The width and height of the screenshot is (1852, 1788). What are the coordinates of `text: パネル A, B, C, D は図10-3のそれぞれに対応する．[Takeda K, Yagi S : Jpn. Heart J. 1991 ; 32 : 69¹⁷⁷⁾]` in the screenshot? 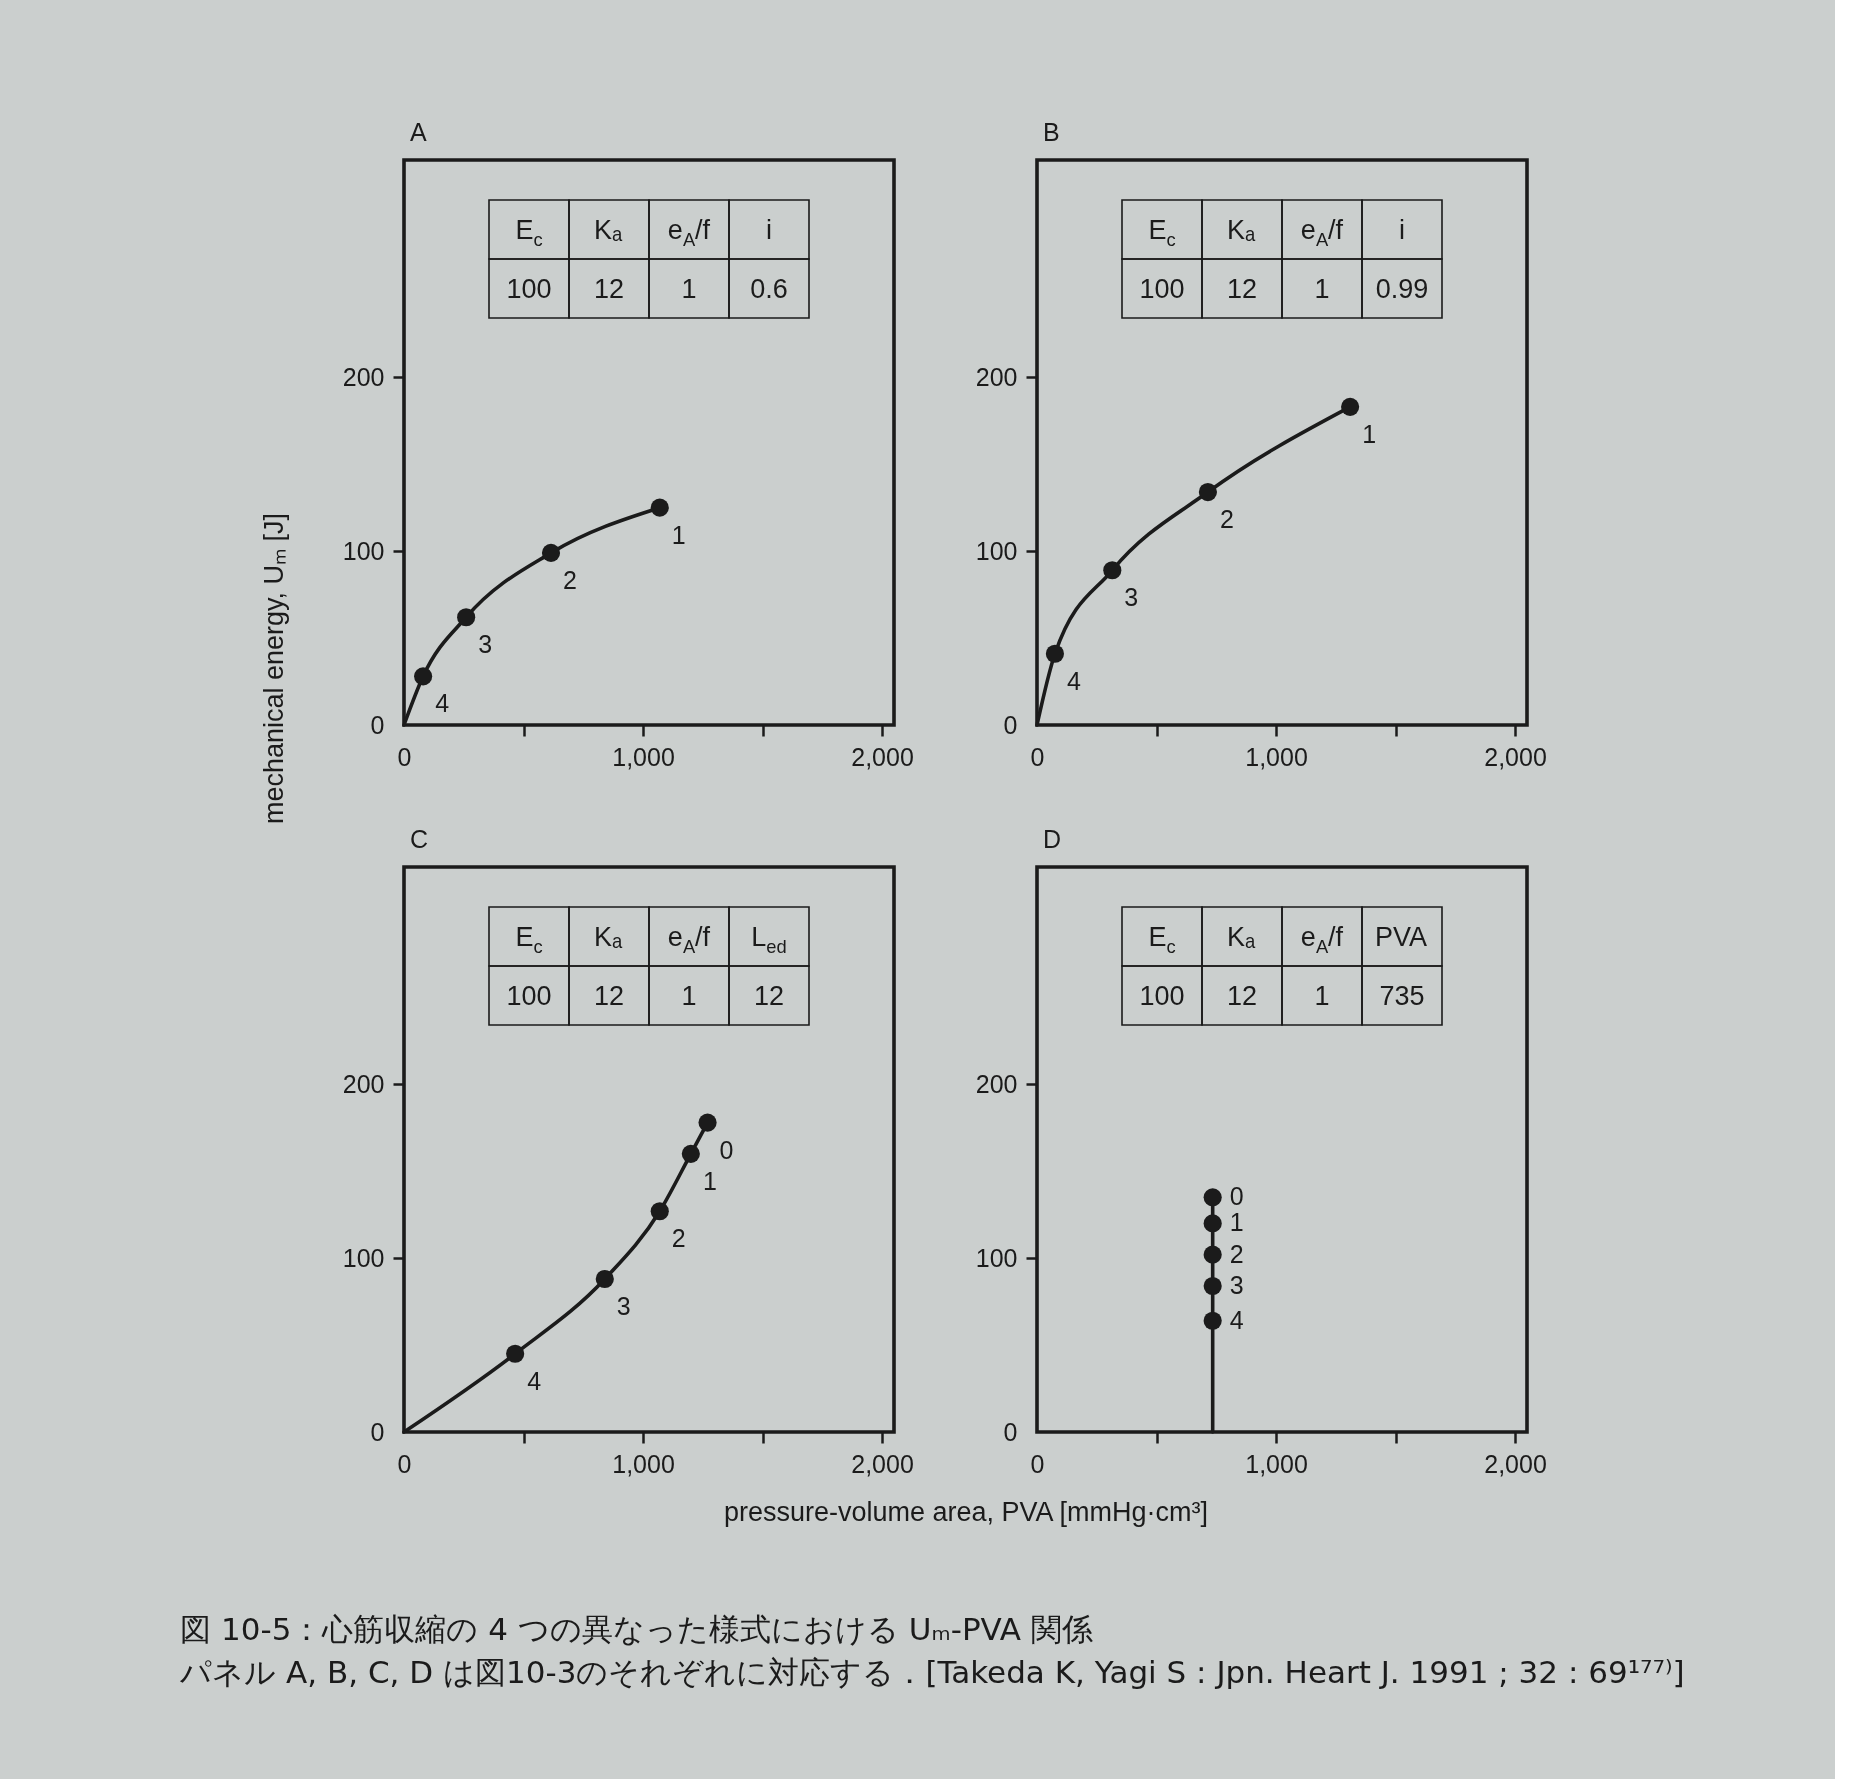 It's located at (932, 1671).